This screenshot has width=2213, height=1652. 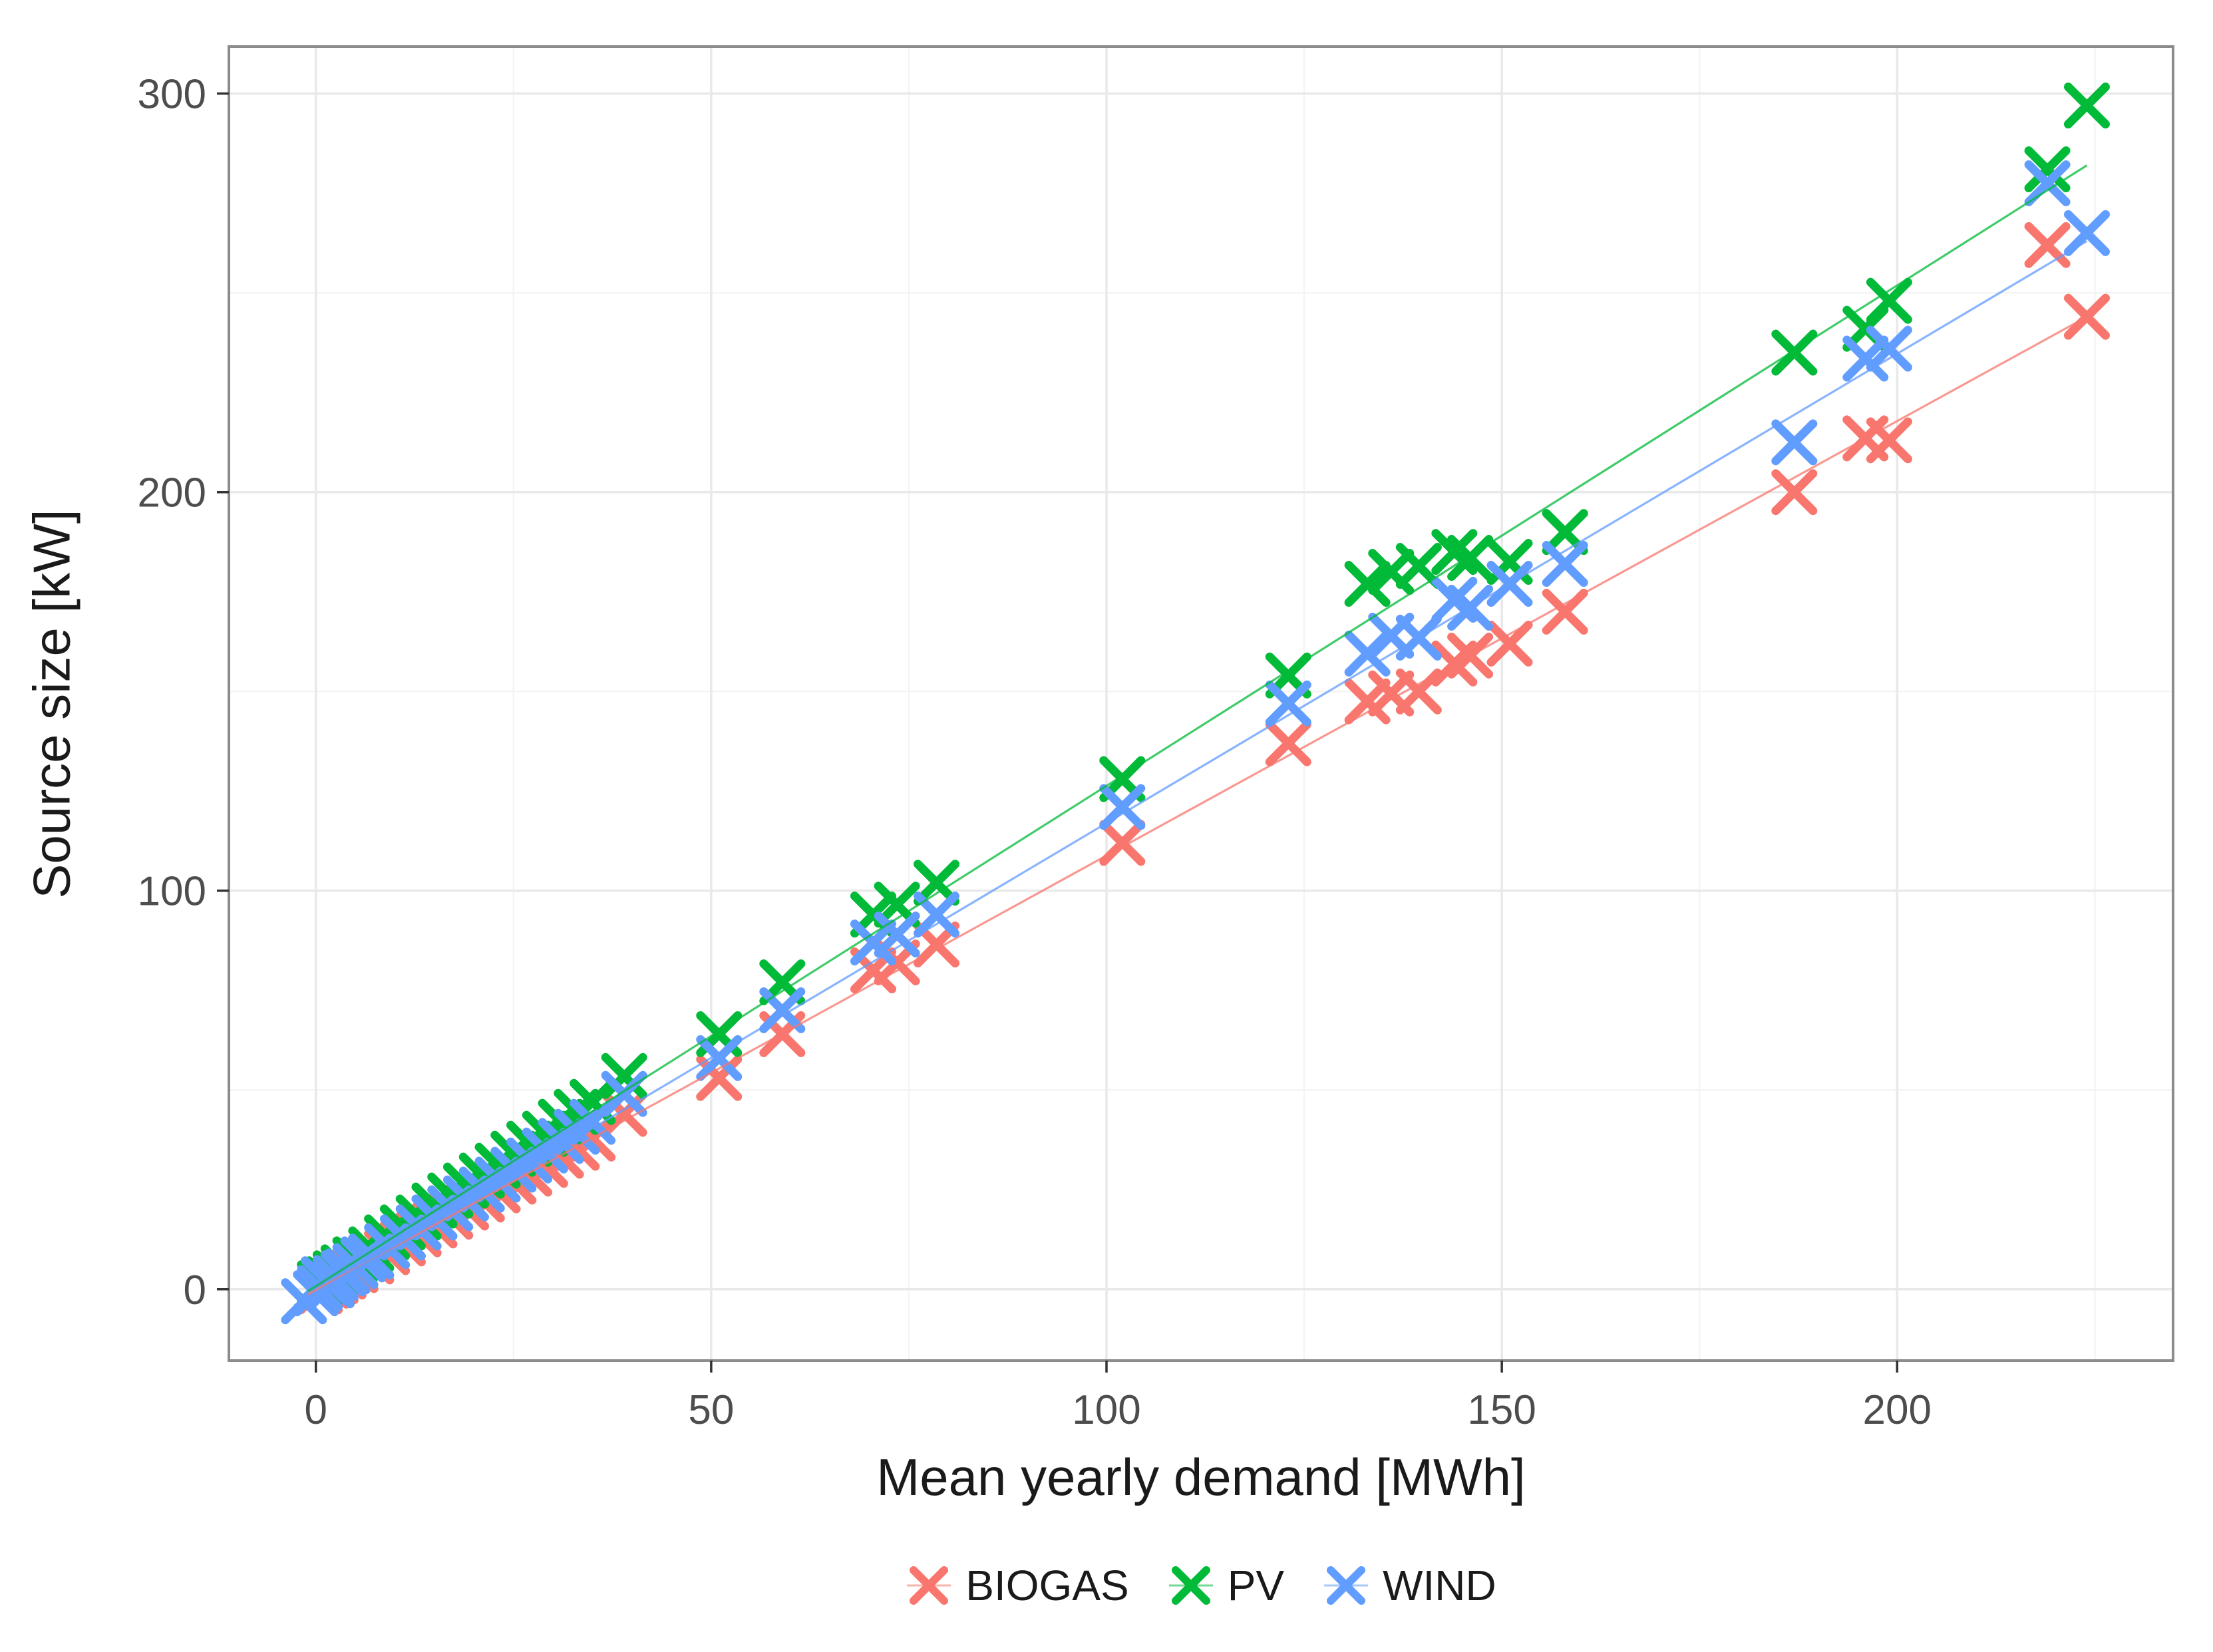 What do you see at coordinates (315, 1410) in the screenshot?
I see `x-tick-label: 0` at bounding box center [315, 1410].